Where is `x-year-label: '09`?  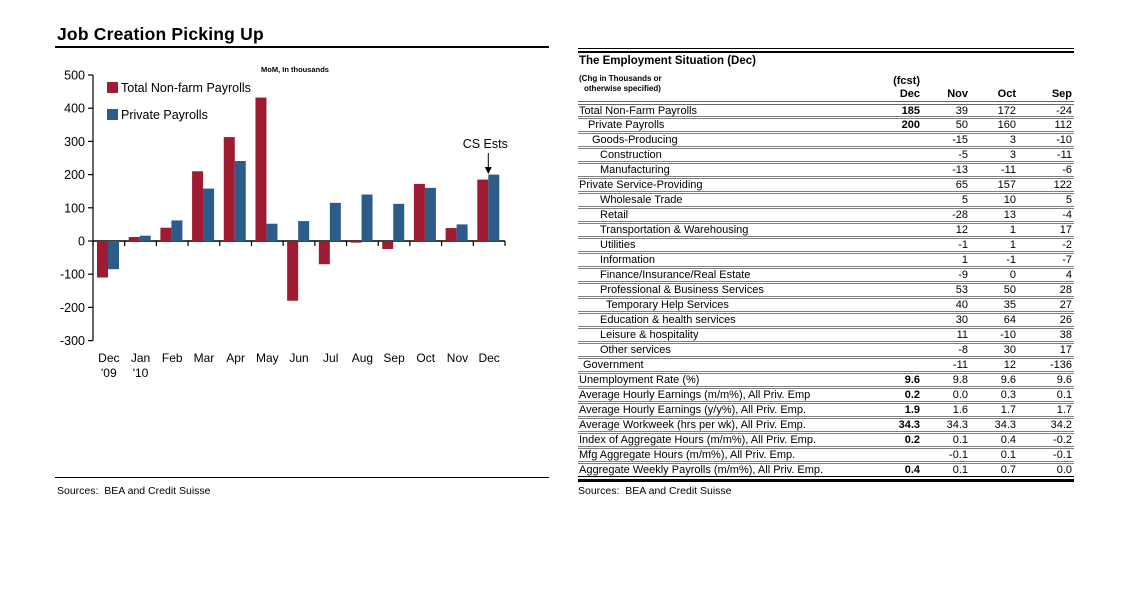
x-year-label: '09 is located at coordinates (109, 373).